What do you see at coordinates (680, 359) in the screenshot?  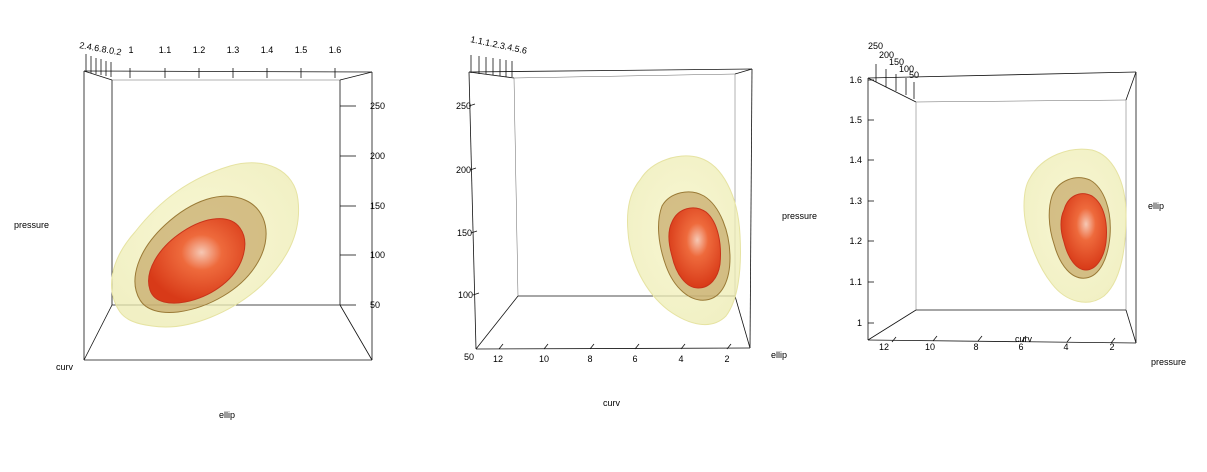 I see `panel-2-curv-tick-4: 4` at bounding box center [680, 359].